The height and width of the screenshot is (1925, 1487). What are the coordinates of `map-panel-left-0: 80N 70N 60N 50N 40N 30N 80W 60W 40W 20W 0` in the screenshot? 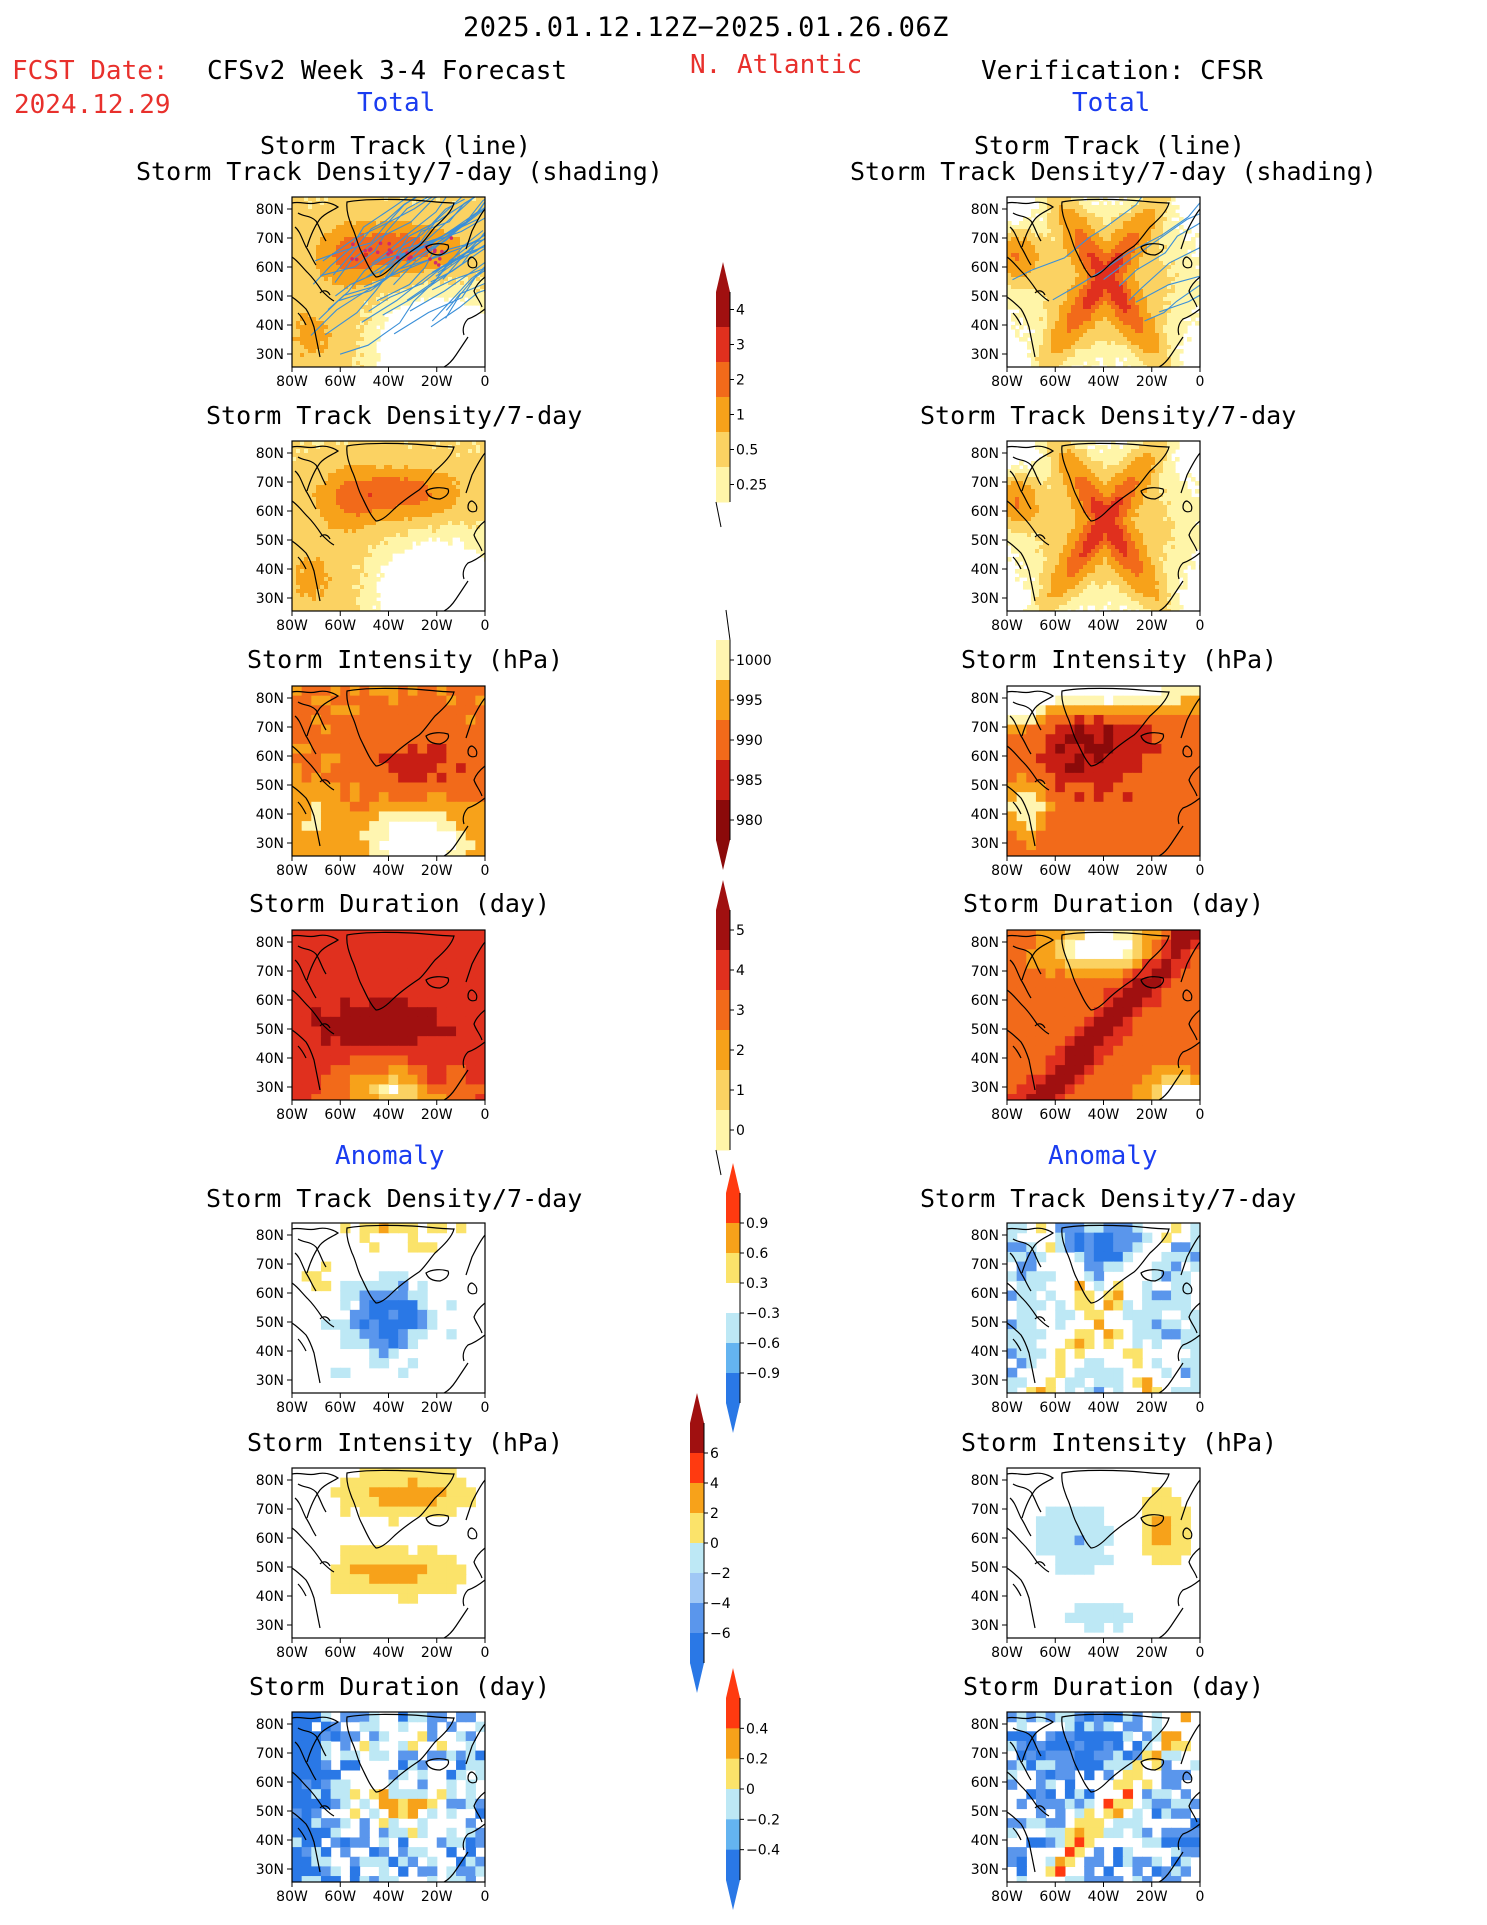 It's located at (373, 293).